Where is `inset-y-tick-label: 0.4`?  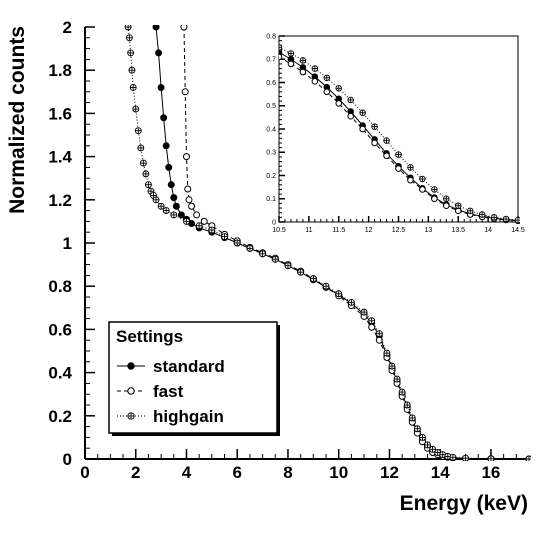
inset-y-tick-label: 0.4 is located at coordinates (271, 129).